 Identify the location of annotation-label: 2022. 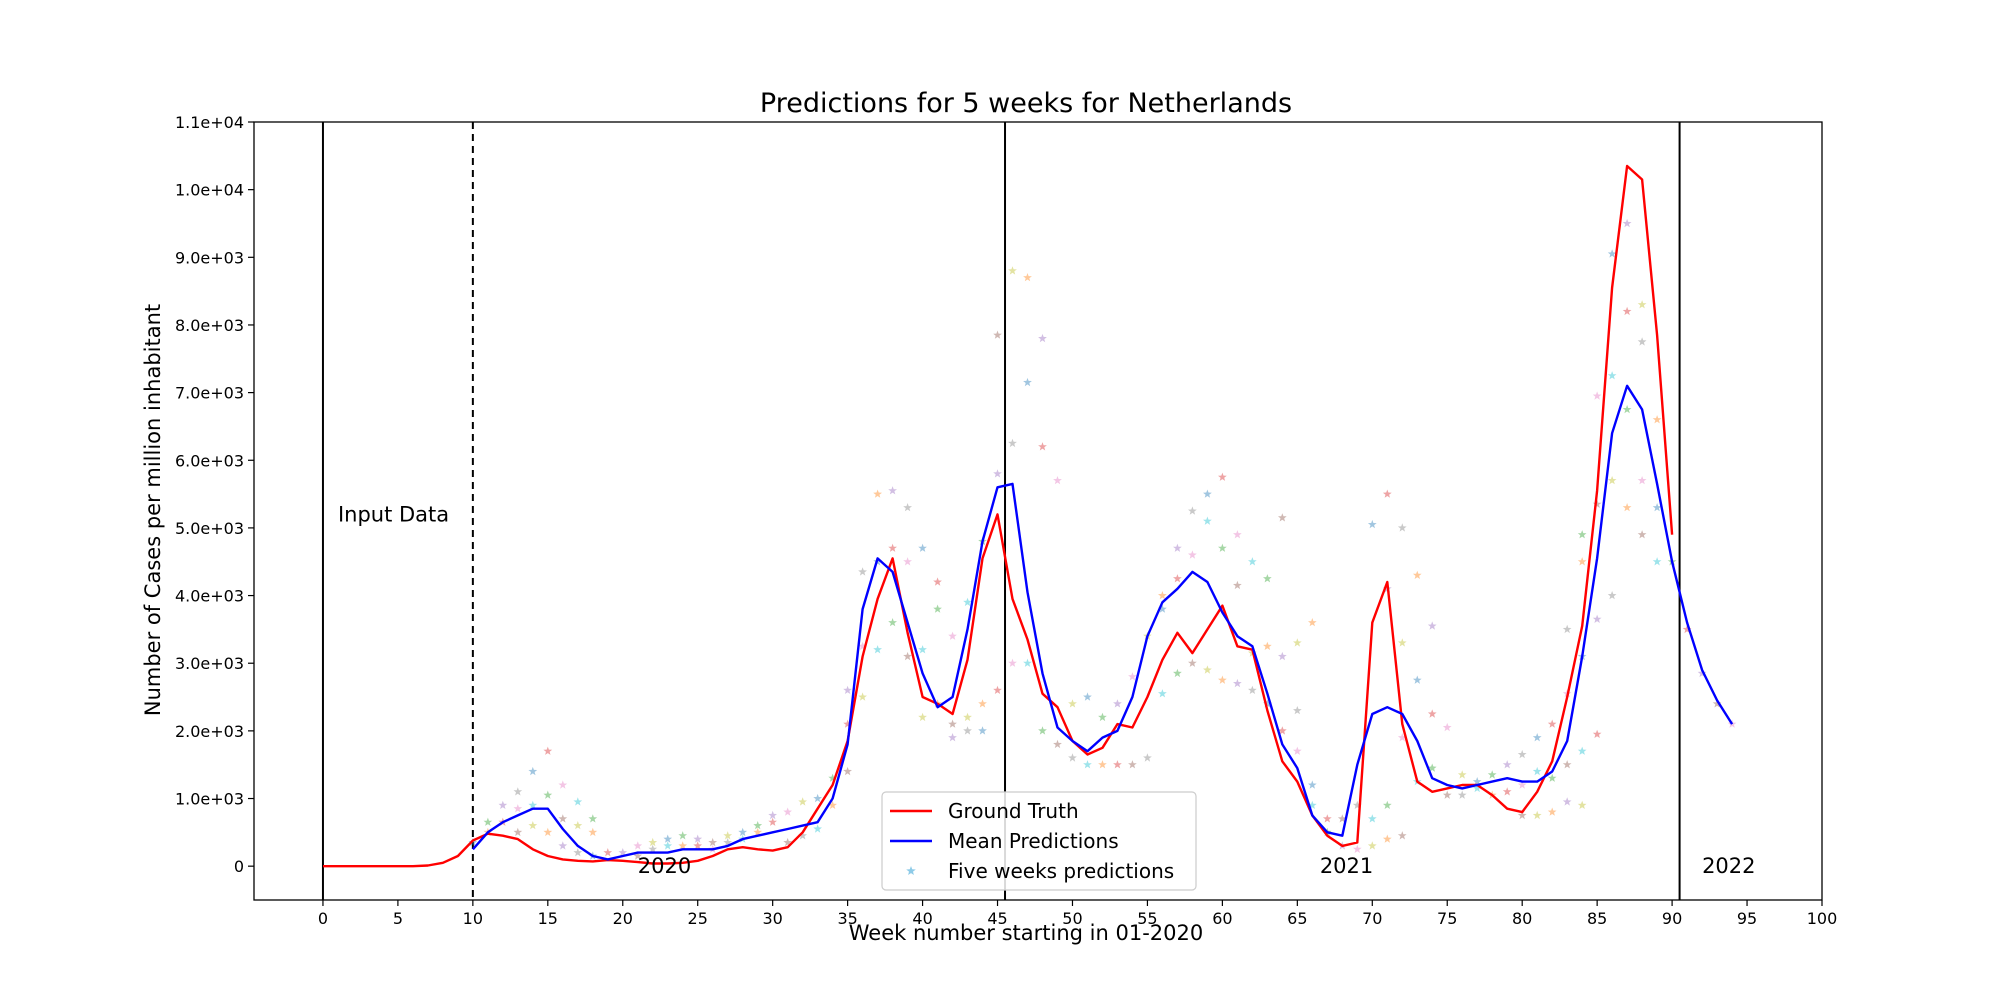
(1728, 866).